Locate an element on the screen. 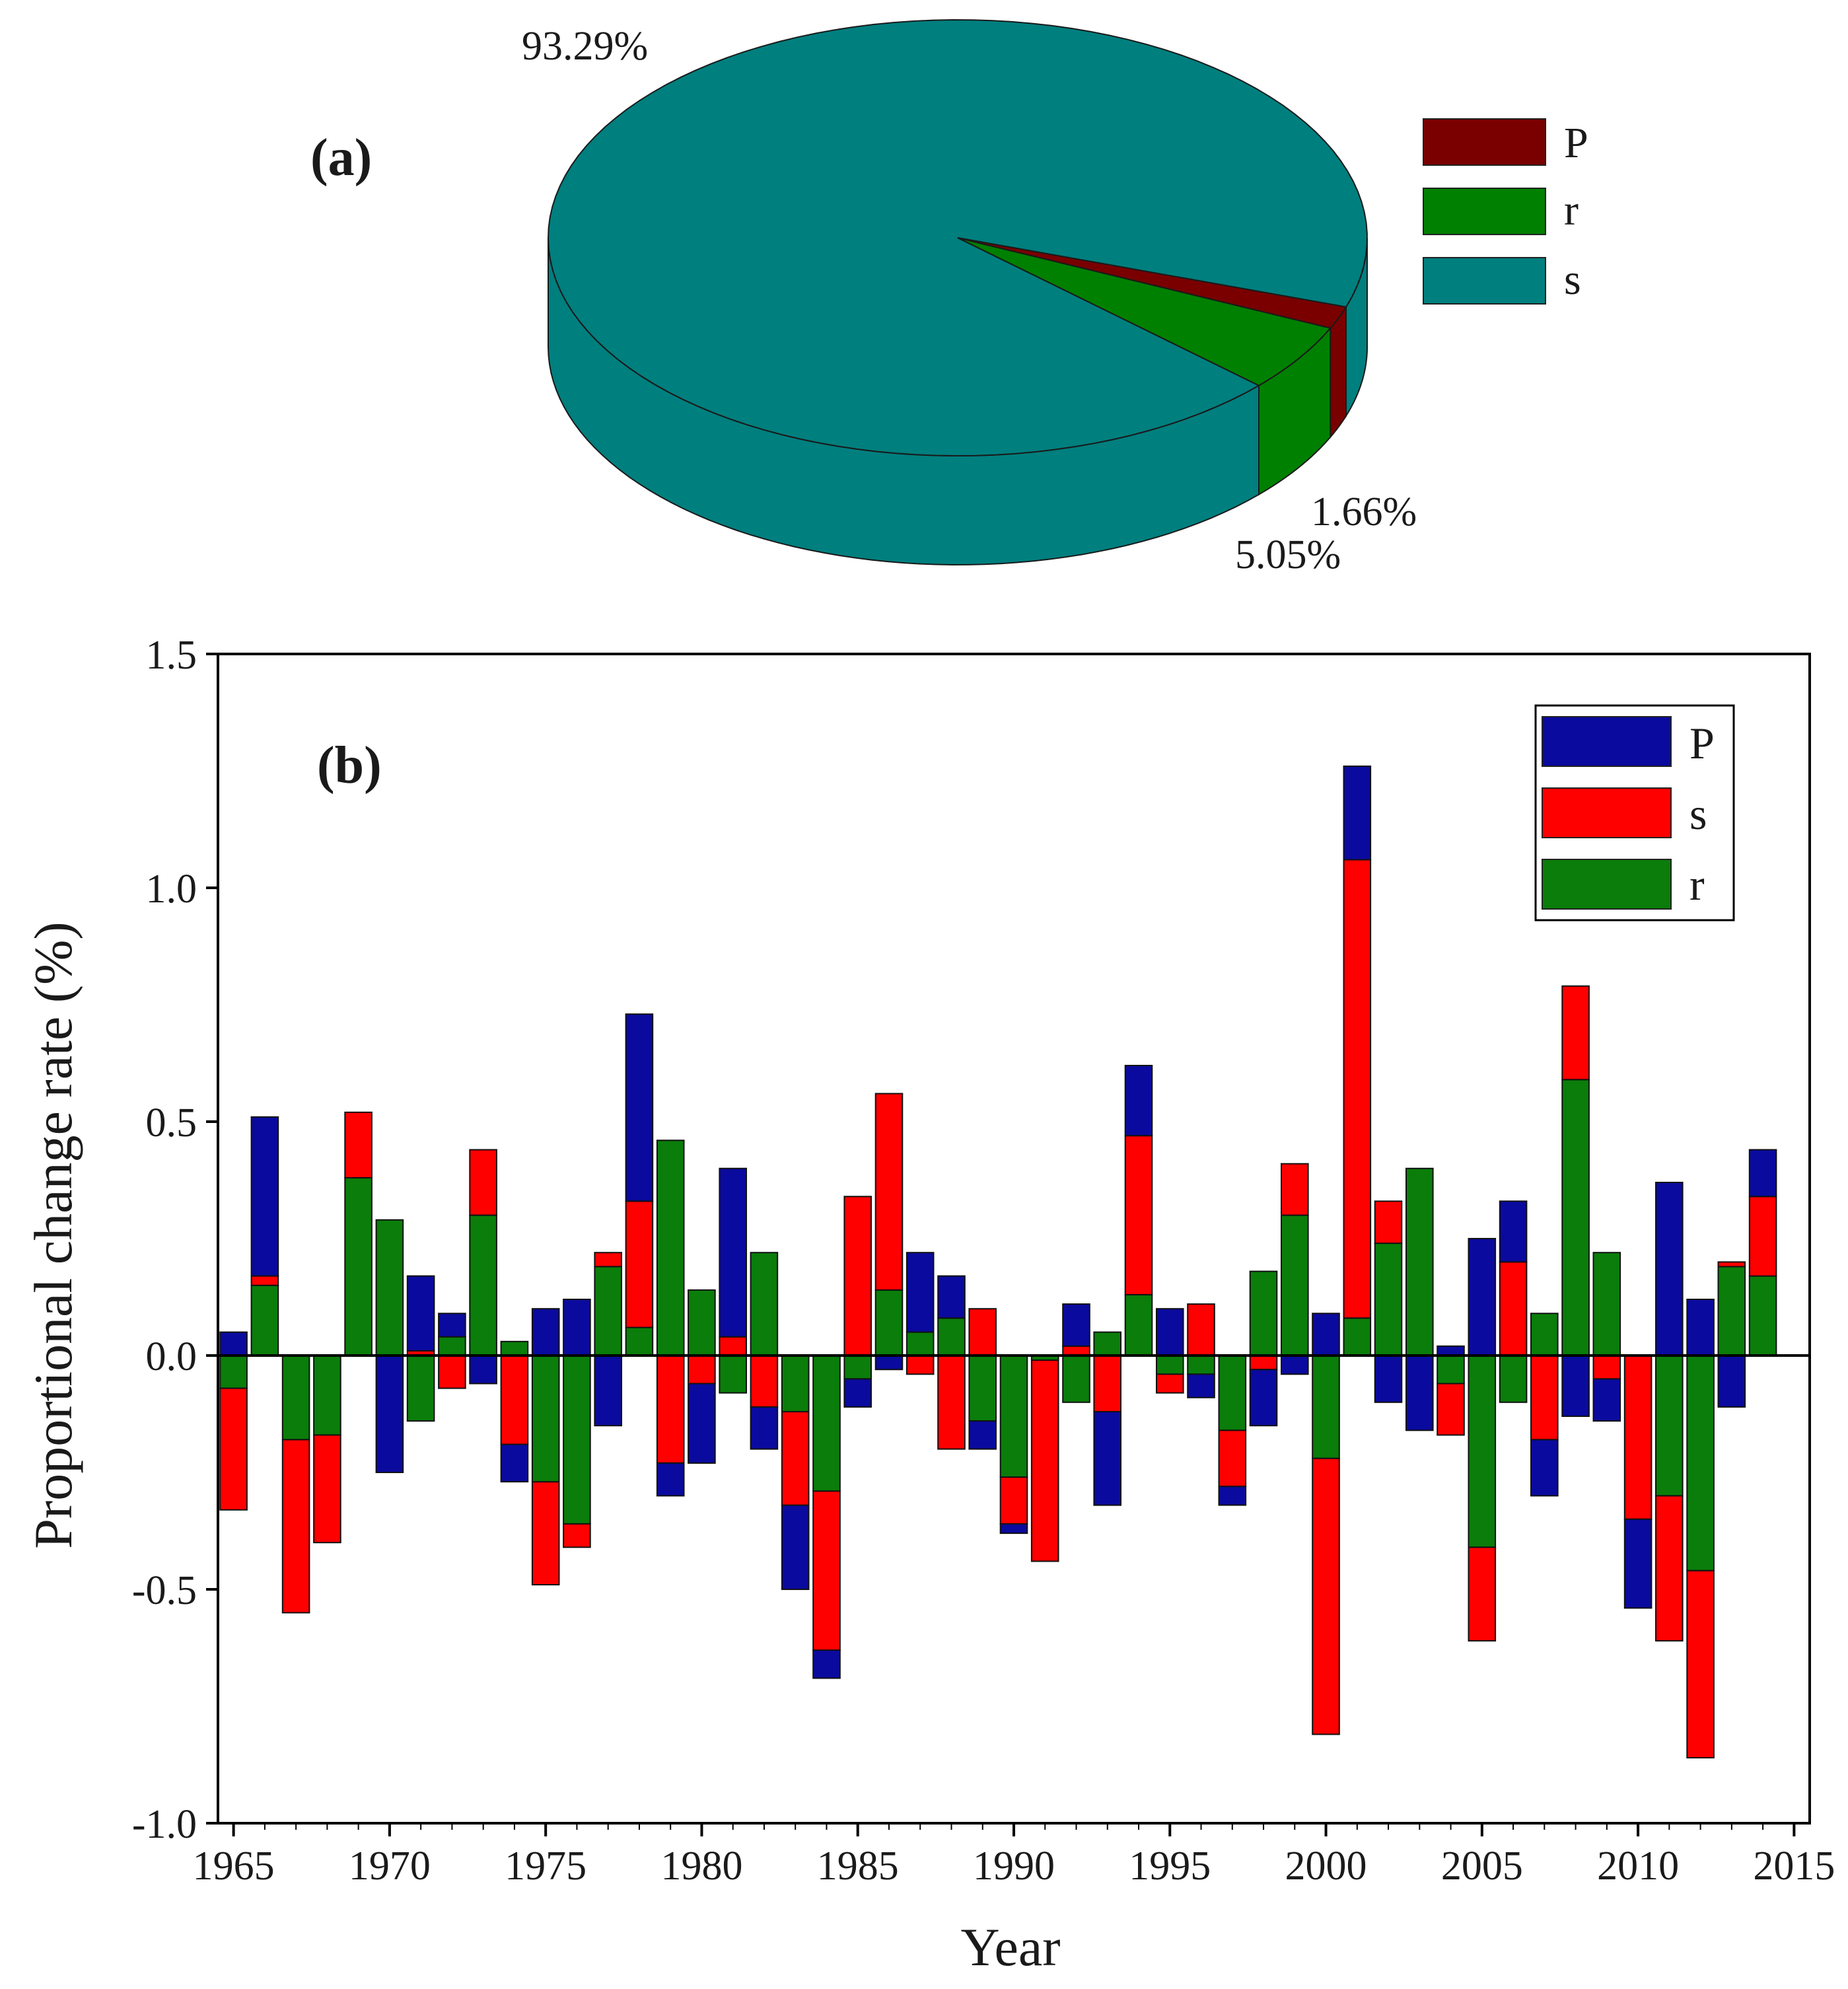 The height and width of the screenshot is (1989, 1848). bar-r-1988 is located at coordinates (952, 1337).